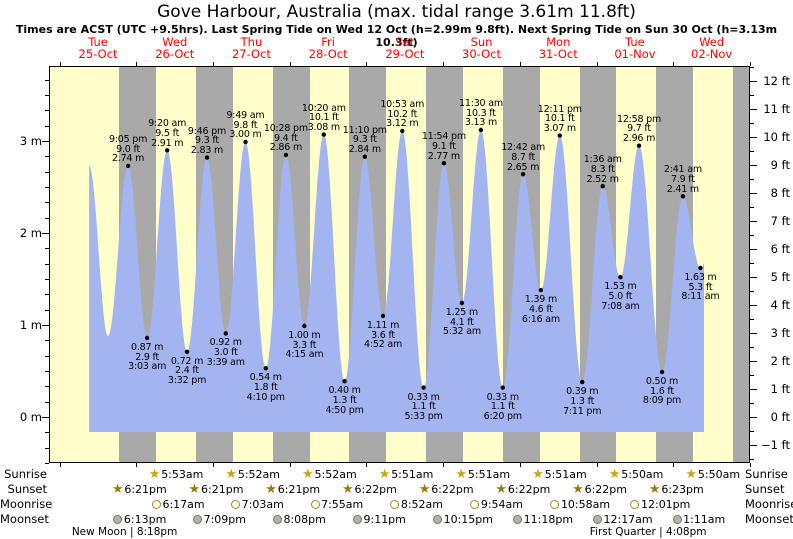 Image resolution: width=793 pixels, height=539 pixels. Describe the element at coordinates (323, 108) in the screenshot. I see `tide-annotation-line: 10:20 am` at that location.